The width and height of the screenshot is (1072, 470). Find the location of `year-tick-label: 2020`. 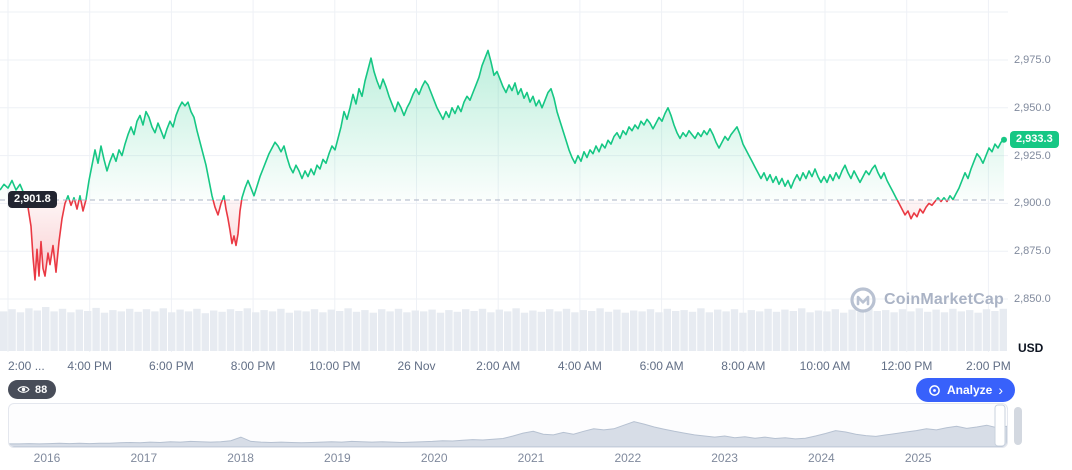

year-tick-label: 2020 is located at coordinates (434, 458).